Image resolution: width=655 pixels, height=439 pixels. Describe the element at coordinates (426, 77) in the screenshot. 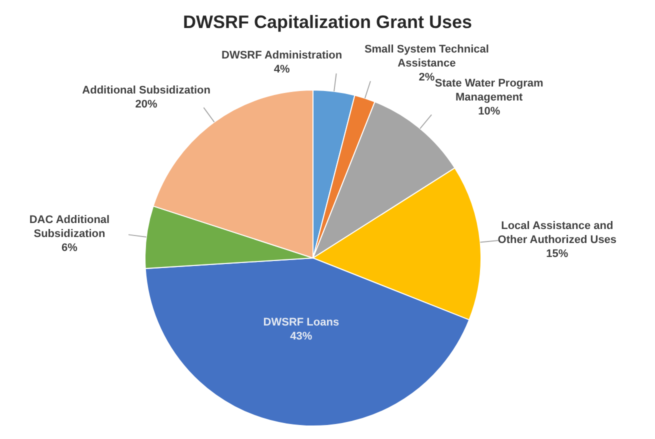

I see `data-label: 2%` at that location.